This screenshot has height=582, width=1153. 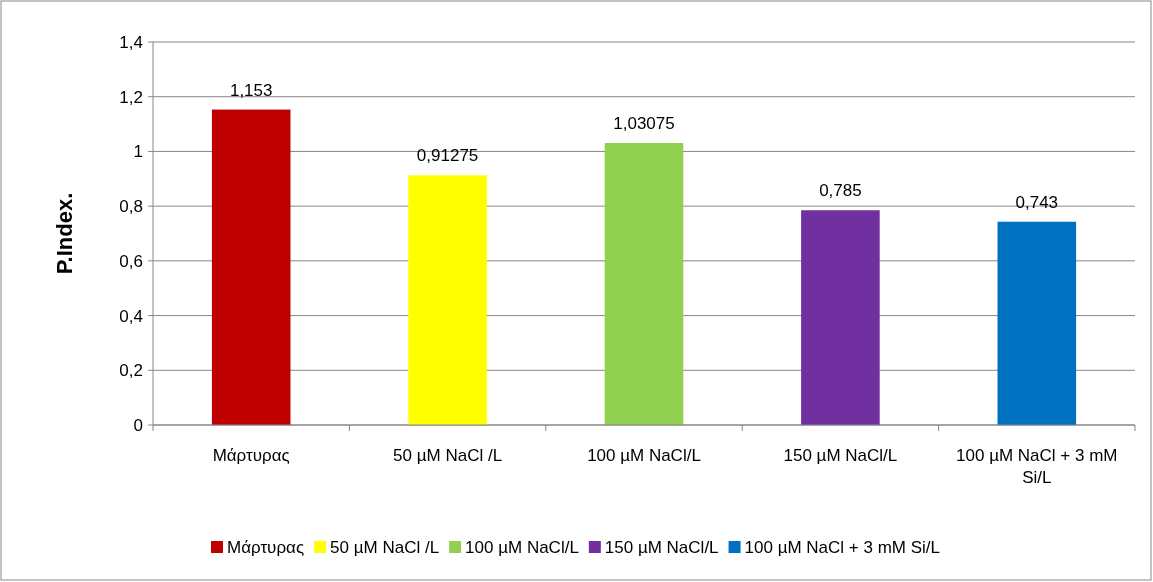 What do you see at coordinates (448, 455) in the screenshot?
I see `x-tick-label: 50 µM NaCl /L` at bounding box center [448, 455].